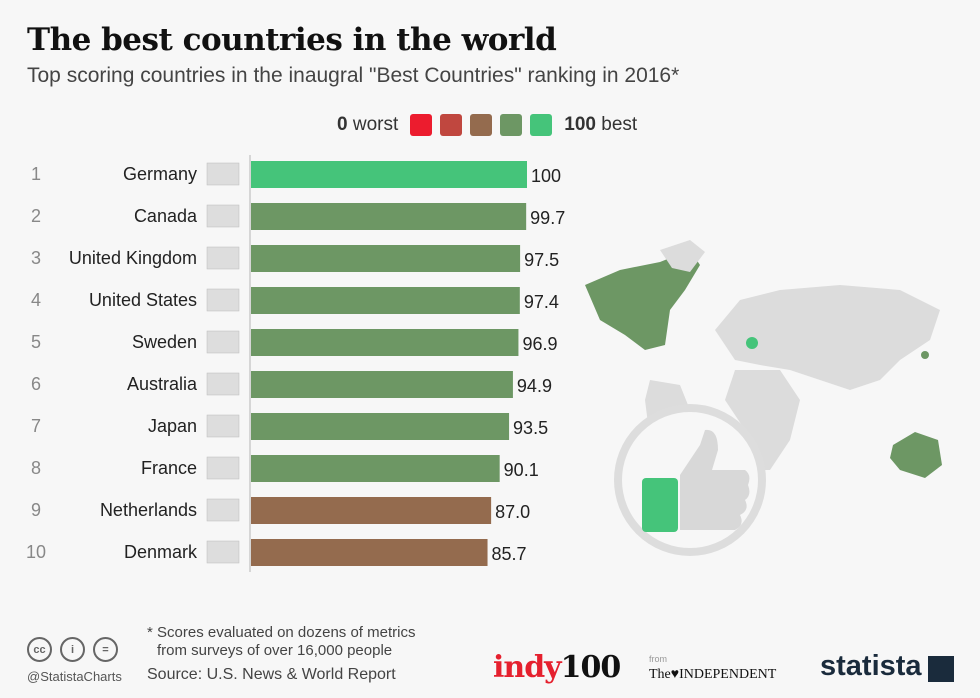 This screenshot has height=698, width=980. Describe the element at coordinates (690, 480) in the screenshot. I see `thumbs-up-icon` at that location.